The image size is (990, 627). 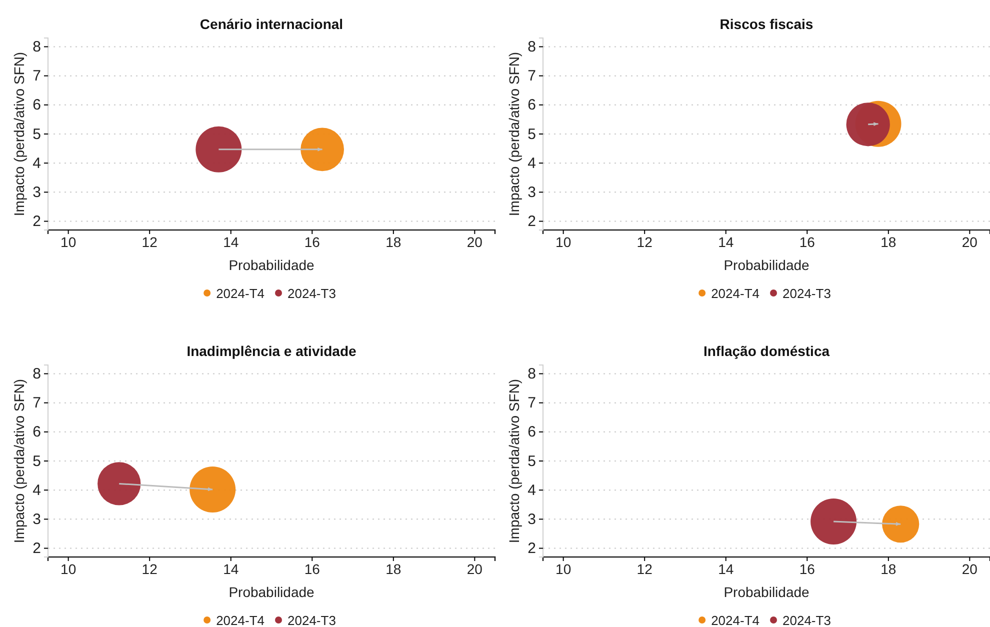 What do you see at coordinates (766, 351) in the screenshot?
I see `chart-title: Inflação doméstica` at bounding box center [766, 351].